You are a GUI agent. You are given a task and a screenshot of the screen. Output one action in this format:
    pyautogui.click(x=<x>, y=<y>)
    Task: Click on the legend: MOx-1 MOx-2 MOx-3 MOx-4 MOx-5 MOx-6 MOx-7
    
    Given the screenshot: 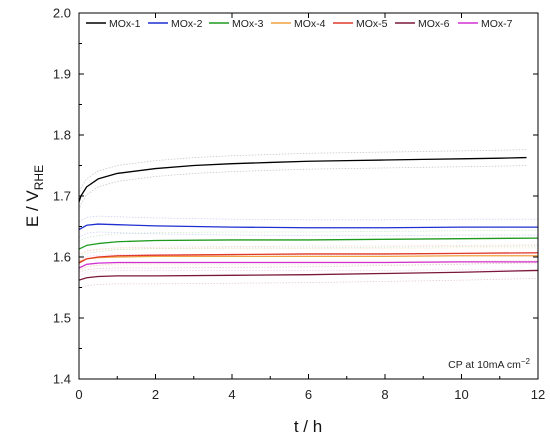 What is the action you would take?
    pyautogui.click(x=299, y=24)
    